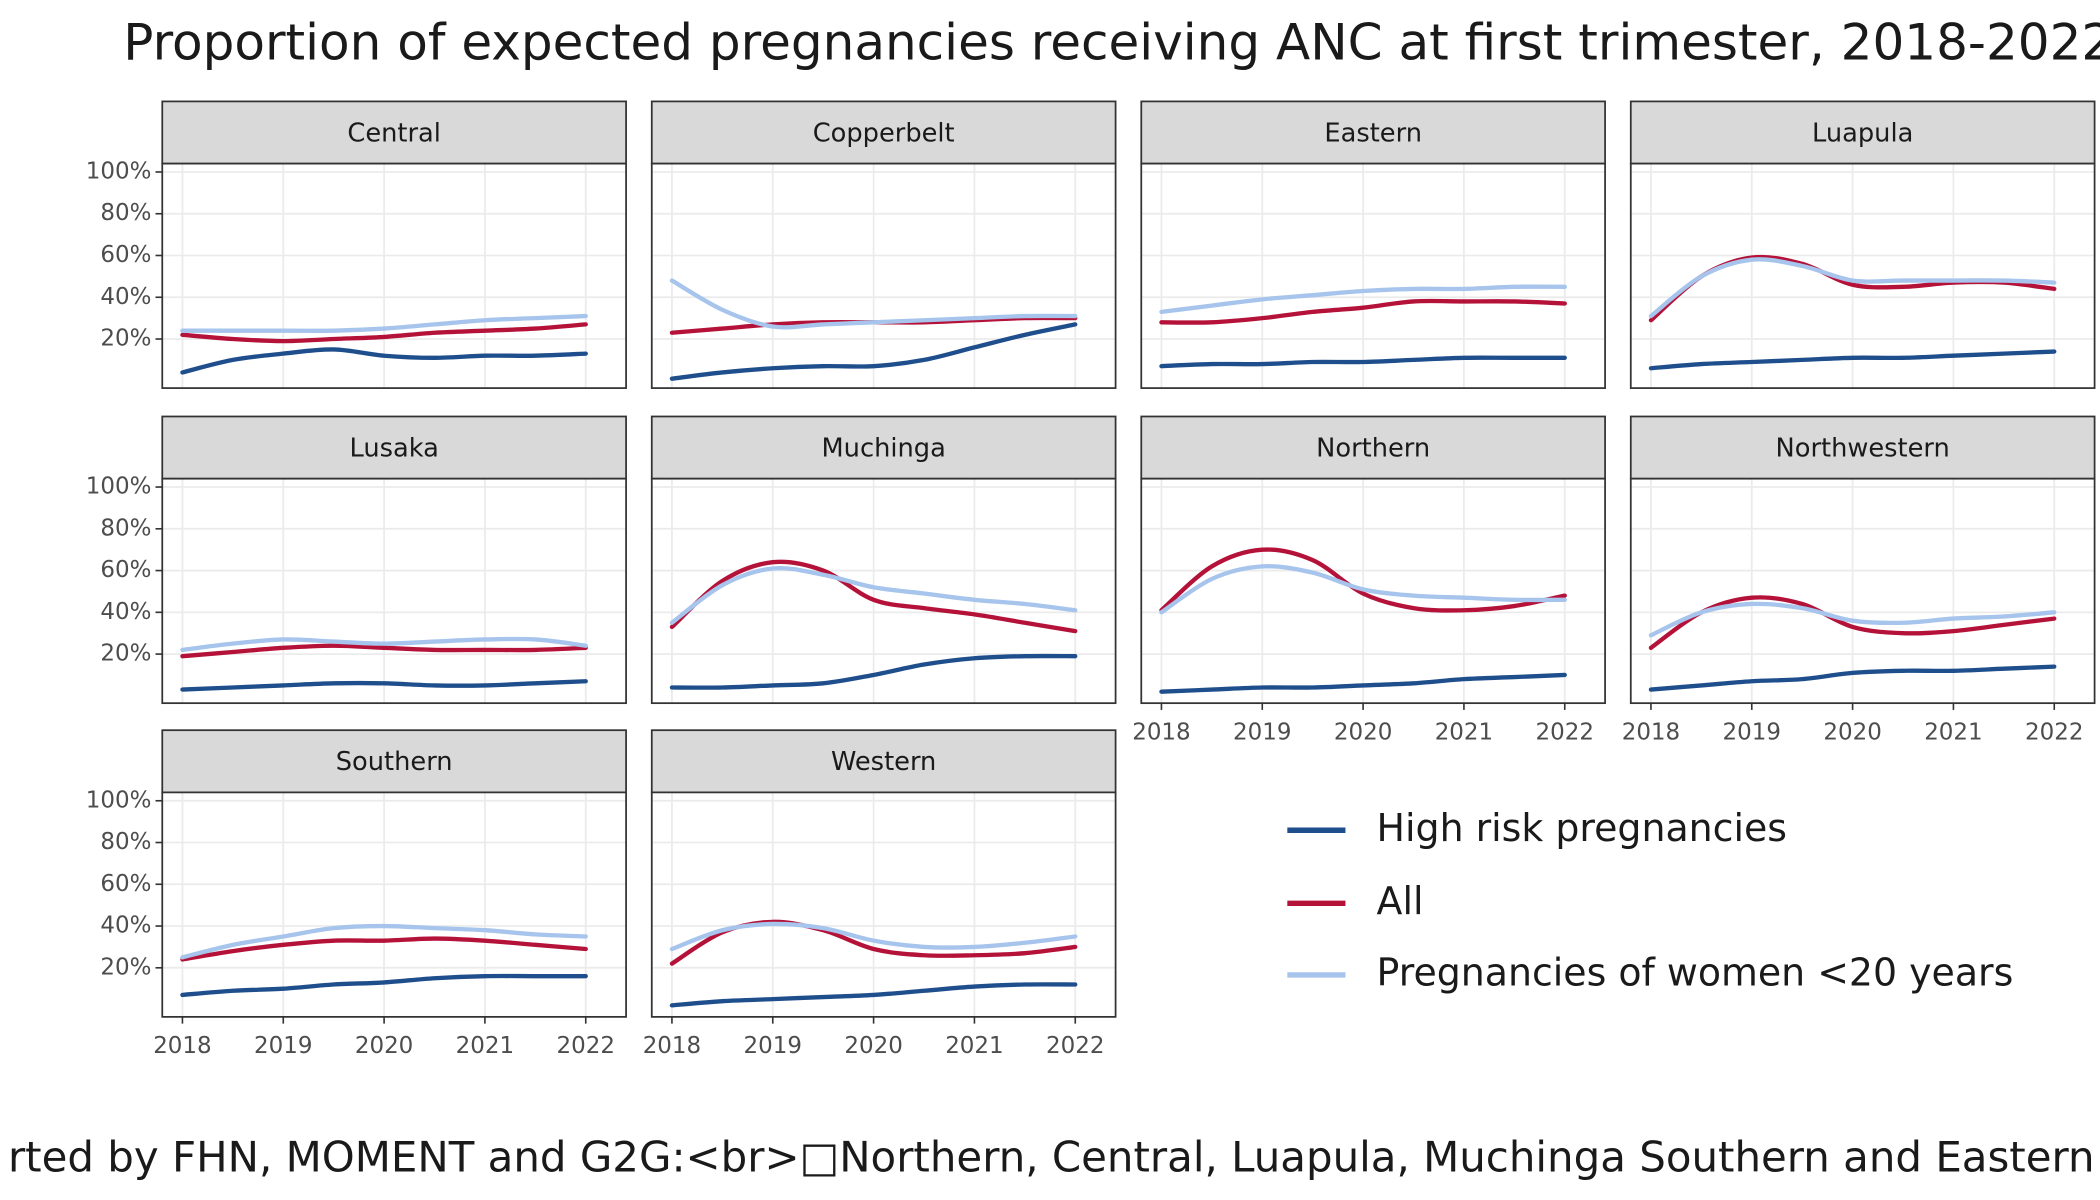  I want to click on facet-title: Southern, so click(394, 762).